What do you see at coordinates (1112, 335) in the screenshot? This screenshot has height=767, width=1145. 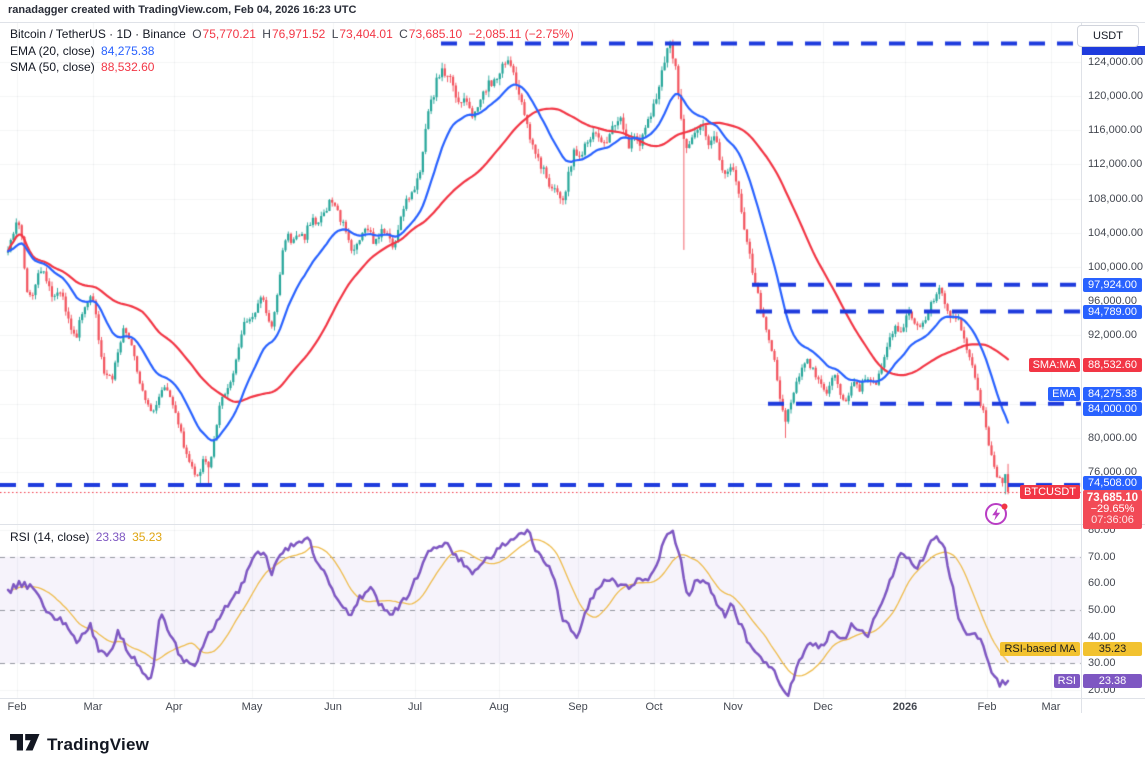 I see `price-tick-label: 92,000.00` at bounding box center [1112, 335].